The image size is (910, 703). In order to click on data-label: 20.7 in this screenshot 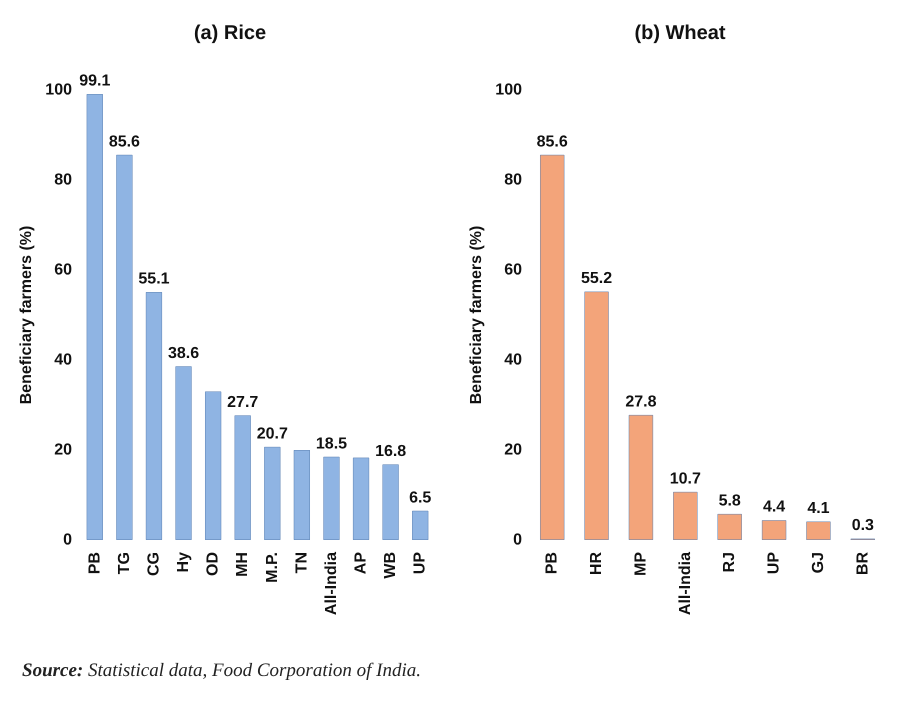, I will do `click(272, 433)`.